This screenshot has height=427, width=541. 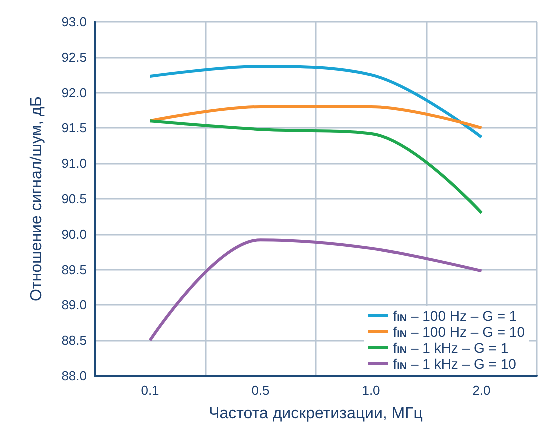 I want to click on y-axis-title: Отношение сигнал/шум, дБ, so click(x=37, y=199).